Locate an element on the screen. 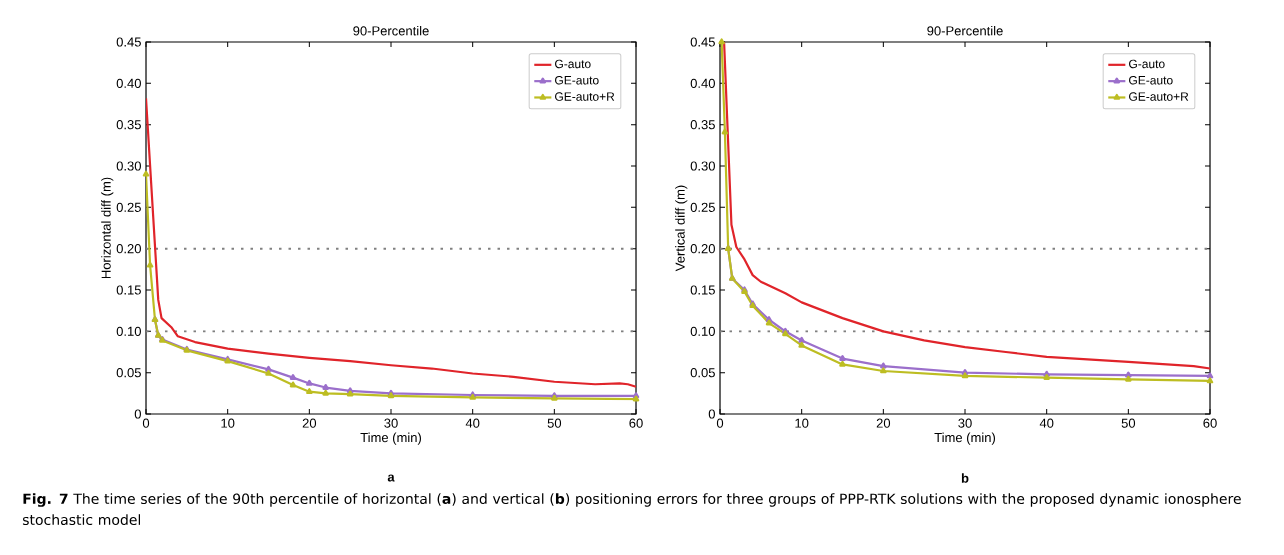  y-axis-title: Vertical diff (m) is located at coordinates (681, 228).